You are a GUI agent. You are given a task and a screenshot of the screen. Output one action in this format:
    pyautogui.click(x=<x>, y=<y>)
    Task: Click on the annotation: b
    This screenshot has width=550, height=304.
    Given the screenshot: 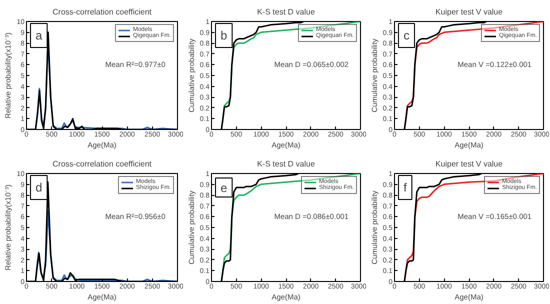 What is the action you would take?
    pyautogui.click(x=224, y=35)
    